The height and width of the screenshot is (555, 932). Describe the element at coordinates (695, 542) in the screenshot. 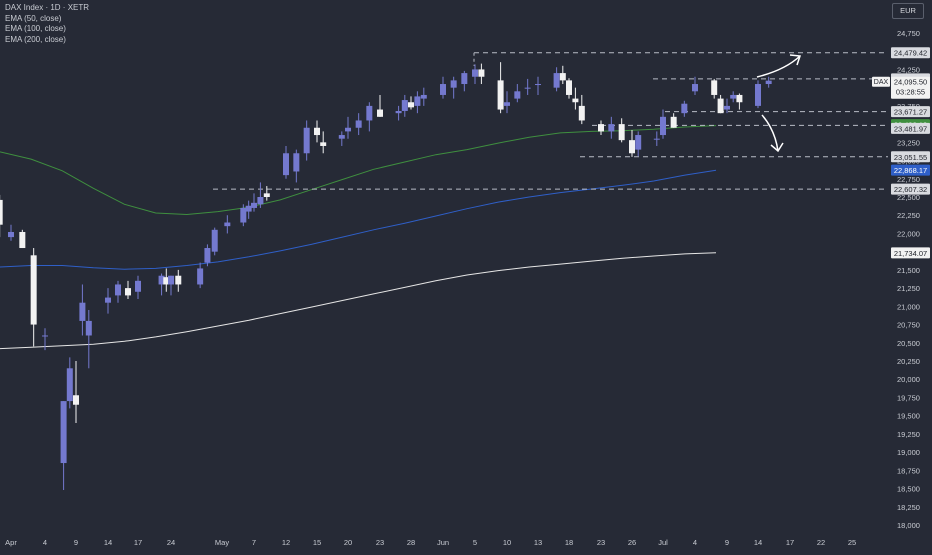

I see `x-tick-label: 4` at that location.